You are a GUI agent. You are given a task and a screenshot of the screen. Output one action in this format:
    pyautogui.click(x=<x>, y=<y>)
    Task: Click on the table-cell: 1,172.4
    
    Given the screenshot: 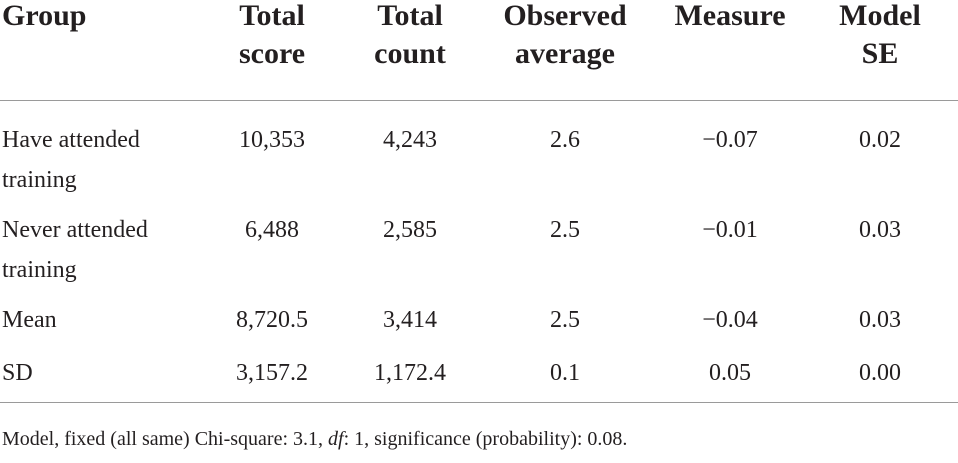 What is the action you would take?
    pyautogui.click(x=410, y=373)
    